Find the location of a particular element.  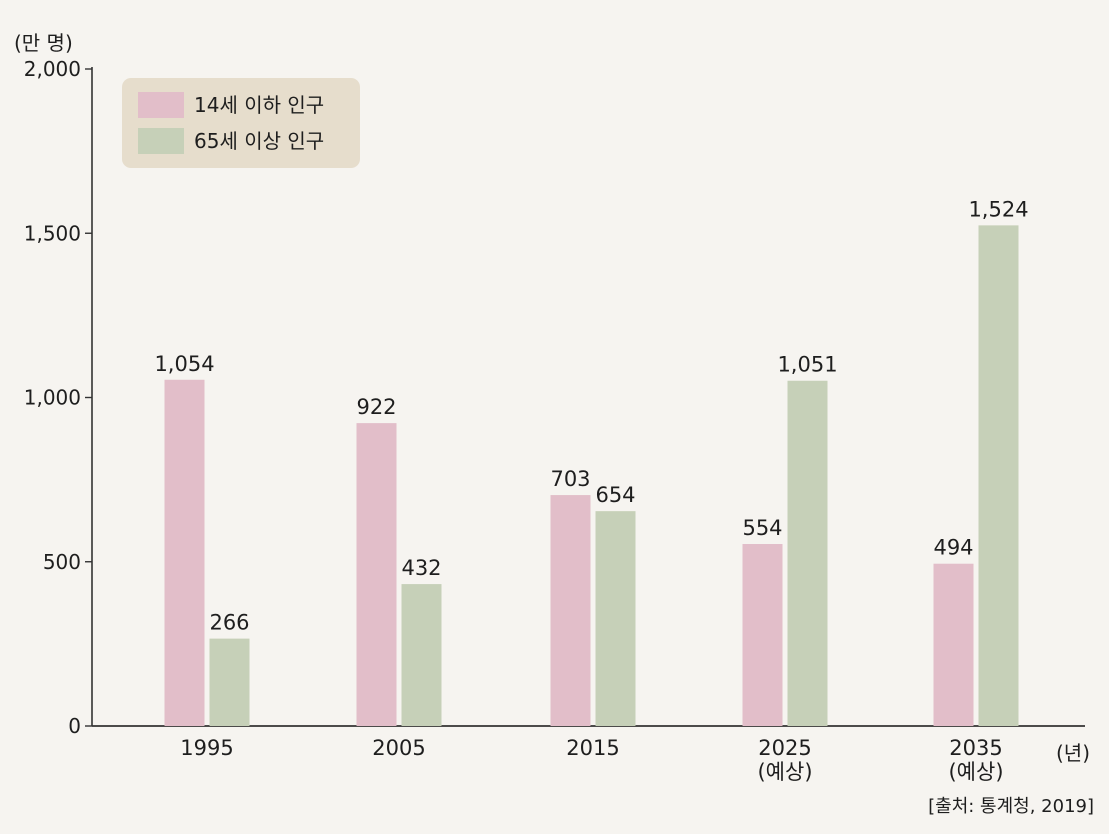

y-tick-label: 1,000 is located at coordinates (52, 398).